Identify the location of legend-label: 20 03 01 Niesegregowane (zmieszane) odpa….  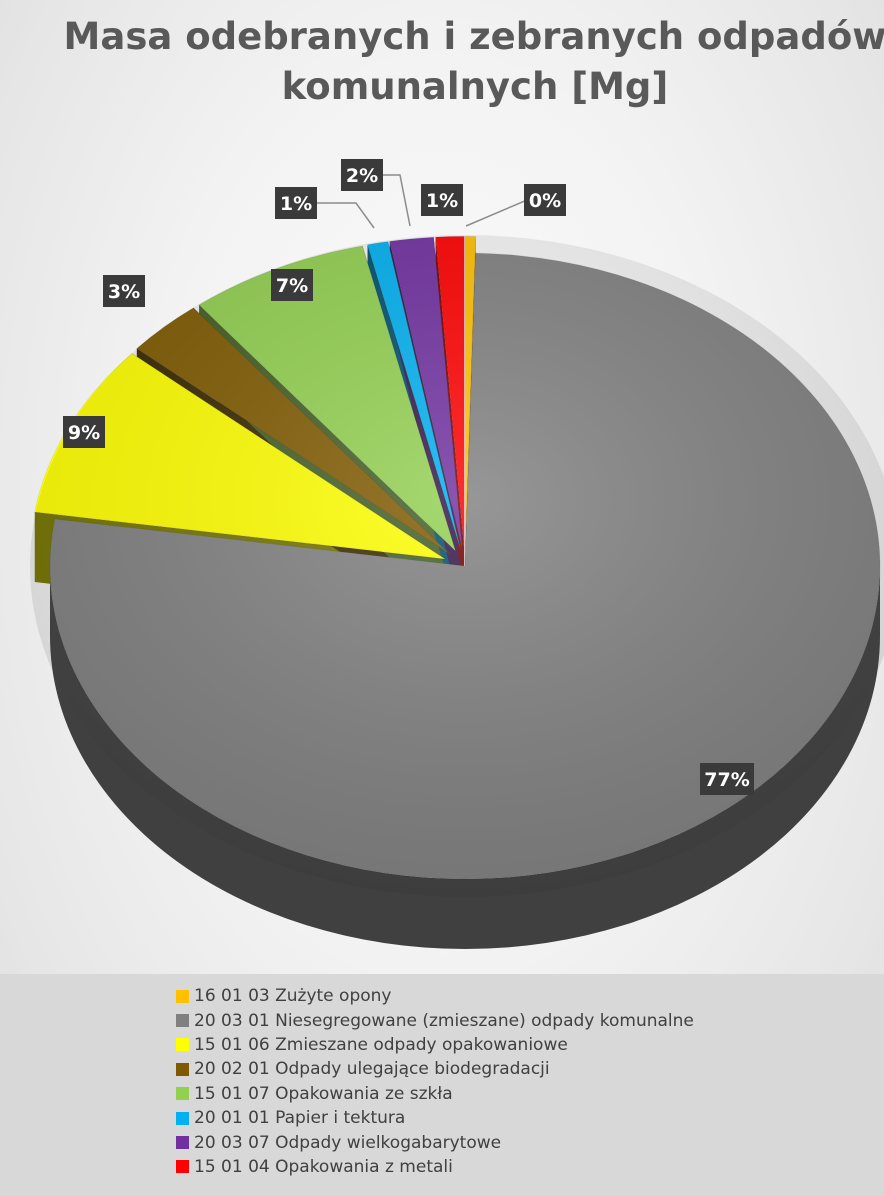
(444, 1020).